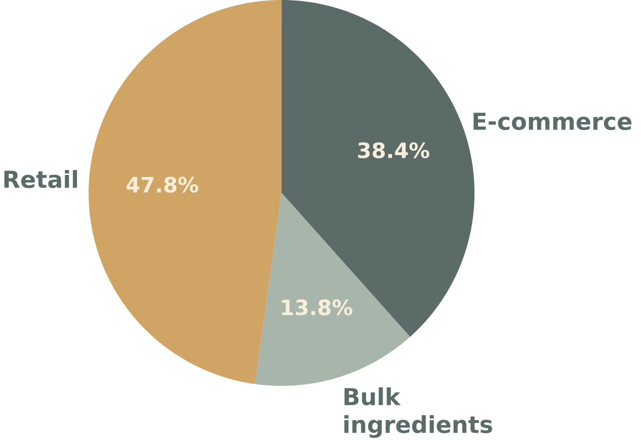 Image resolution: width=641 pixels, height=440 pixels. I want to click on data-label: 13.8%, so click(317, 307).